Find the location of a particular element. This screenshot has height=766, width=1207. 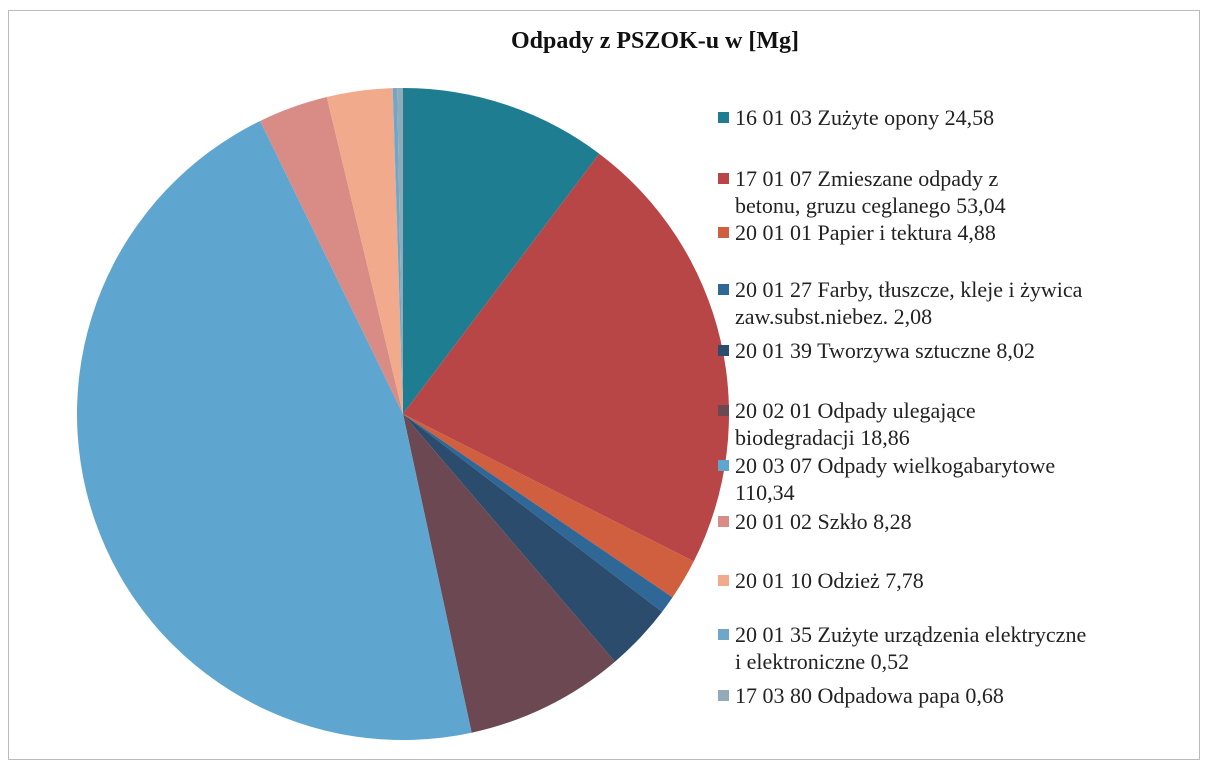

legend-value: 110,34 is located at coordinates (765, 492).